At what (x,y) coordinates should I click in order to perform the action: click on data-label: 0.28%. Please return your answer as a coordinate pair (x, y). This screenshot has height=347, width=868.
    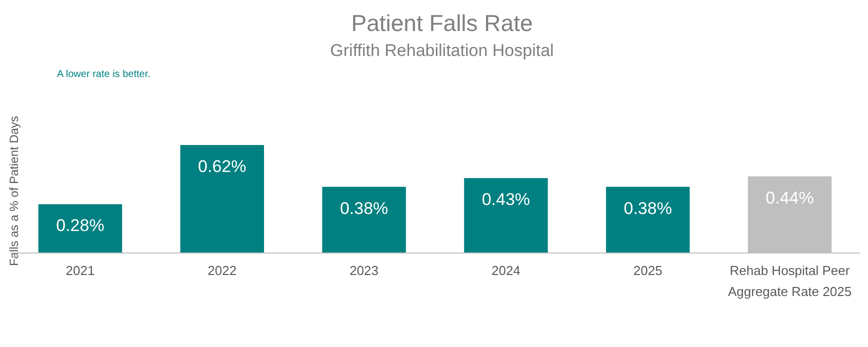
    Looking at the image, I should click on (80, 226).